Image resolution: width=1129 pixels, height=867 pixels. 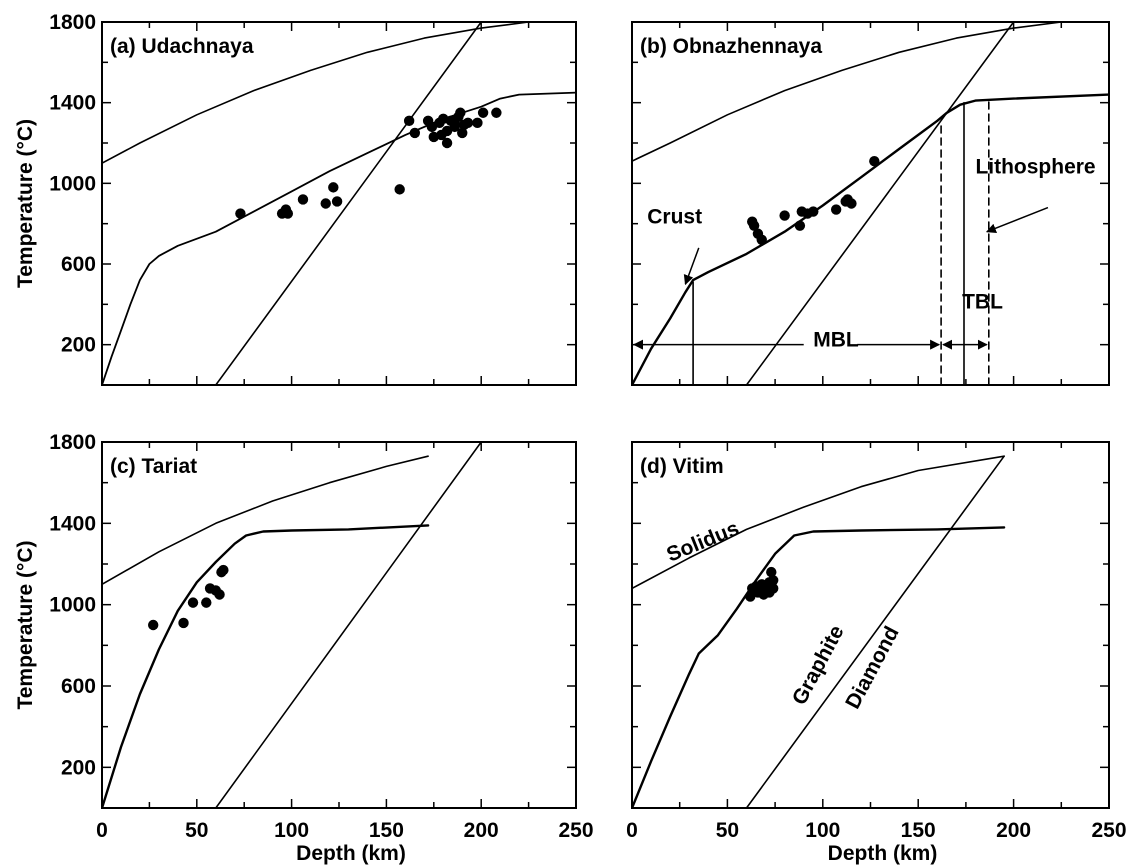 I want to click on panel-title: (c) Tariat, so click(x=153, y=466).